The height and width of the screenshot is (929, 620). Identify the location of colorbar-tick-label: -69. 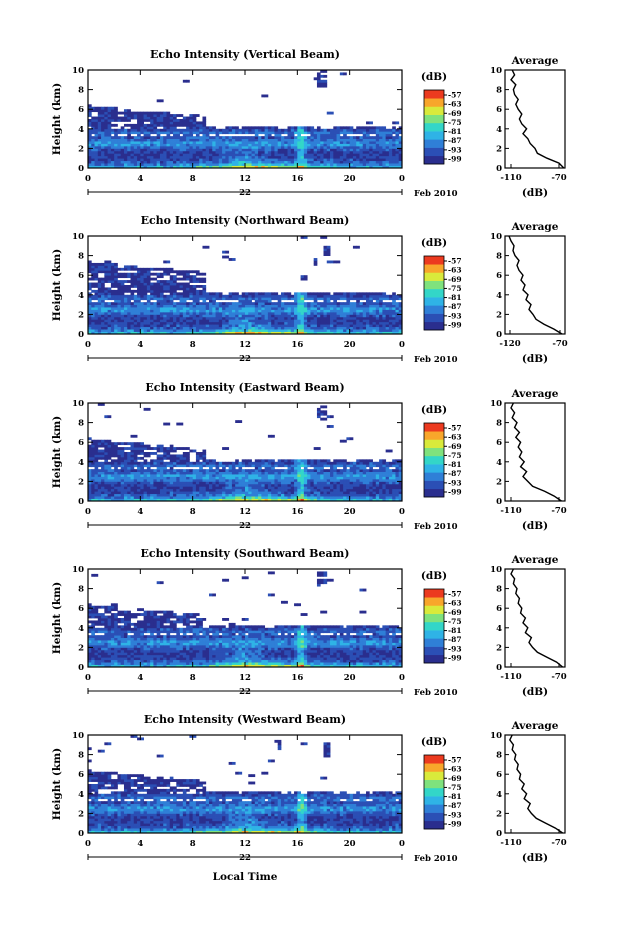
(455, 279).